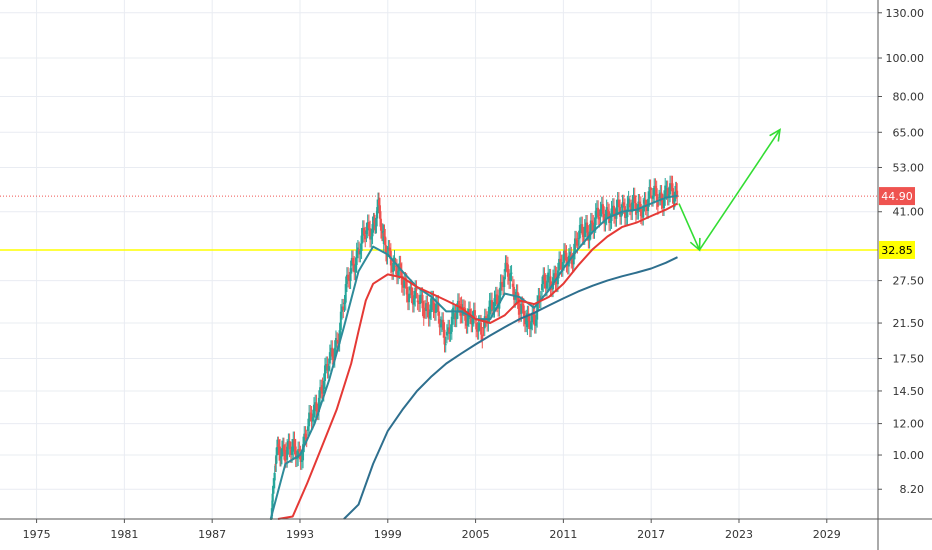 This screenshot has height=550, width=932. I want to click on y-tick-label: 53.00, so click(909, 167).